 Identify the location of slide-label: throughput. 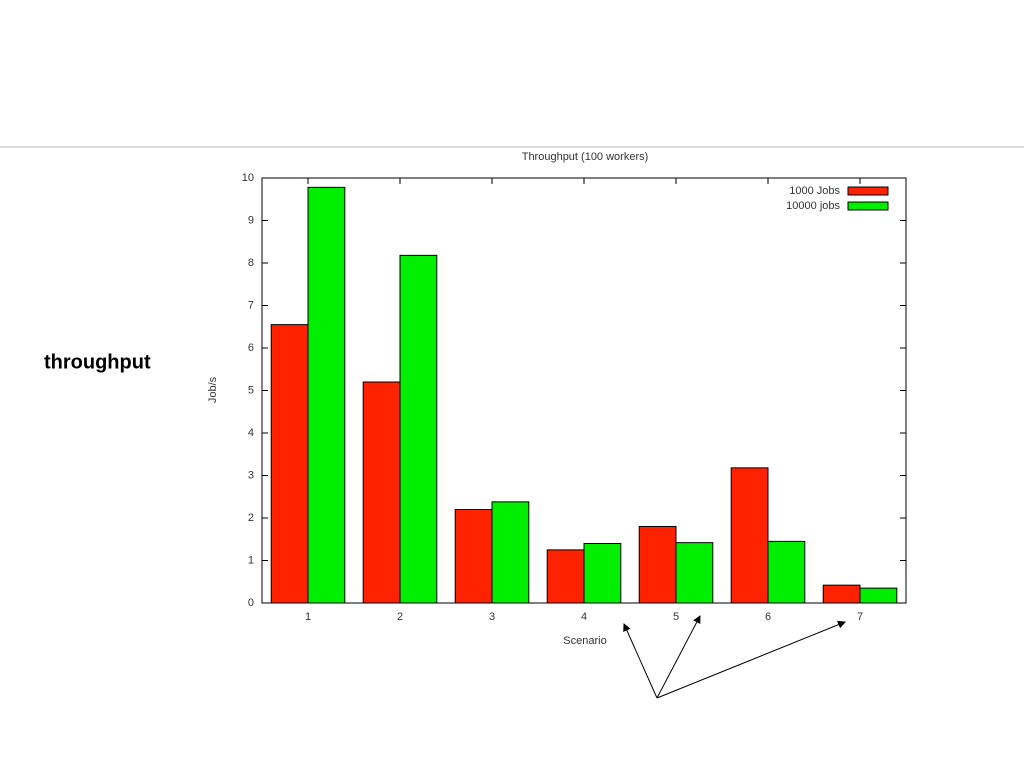
(97, 362).